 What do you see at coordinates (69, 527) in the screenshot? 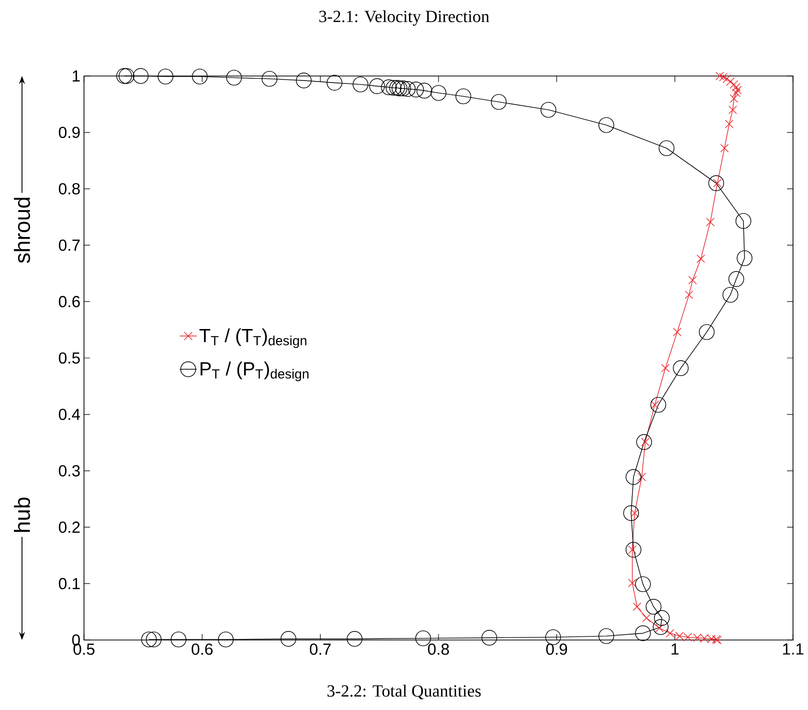
I see `y-tick-label: 0.2` at bounding box center [69, 527].